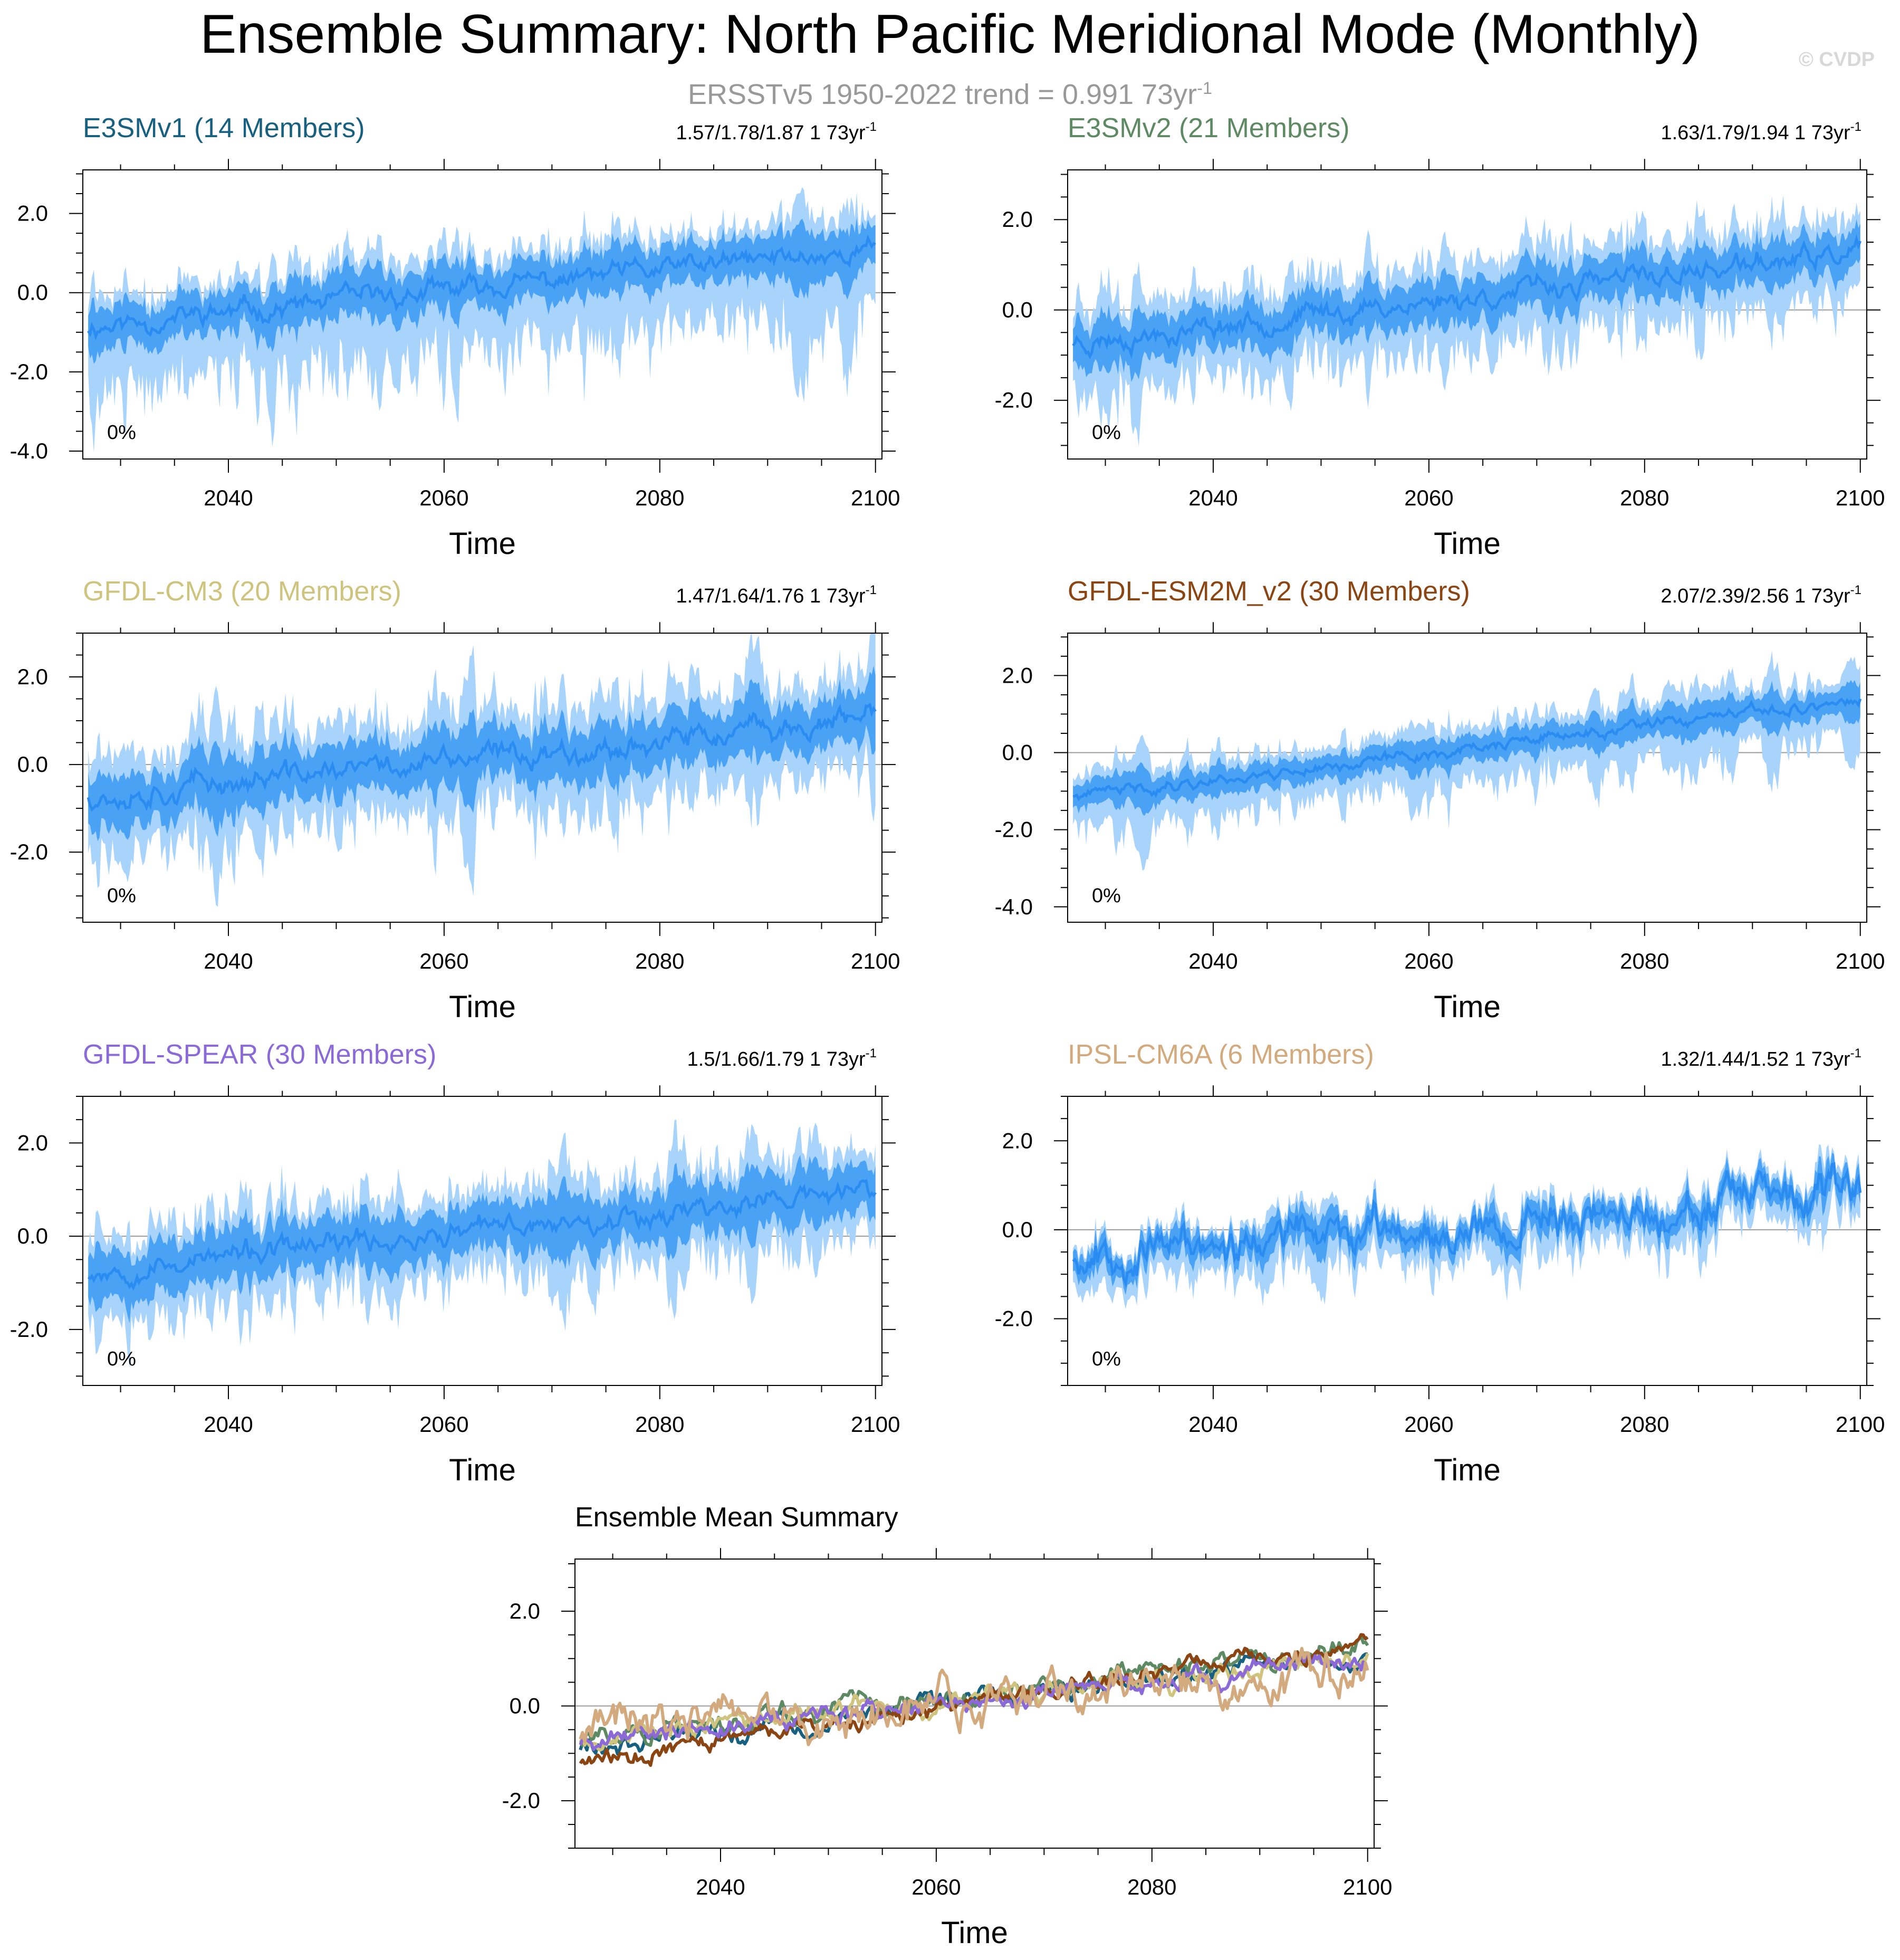 This screenshot has width=1900, height=1960. Describe the element at coordinates (776, 595) in the screenshot. I see `trend-label: 1.47/1.64/1.76 1 73yr-1` at that location.